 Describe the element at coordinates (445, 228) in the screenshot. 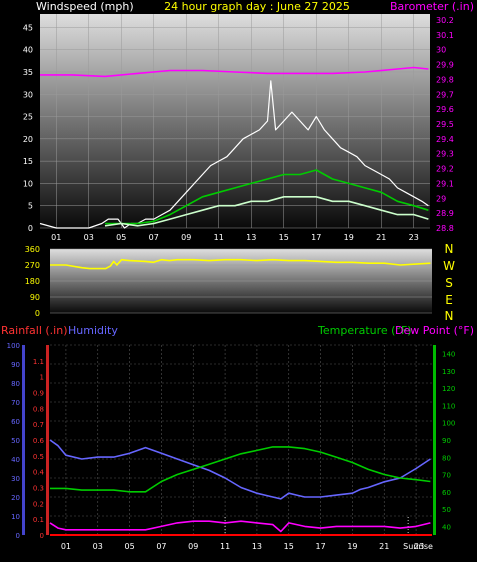

I see `barometer-tick-label: 28.8` at that location.